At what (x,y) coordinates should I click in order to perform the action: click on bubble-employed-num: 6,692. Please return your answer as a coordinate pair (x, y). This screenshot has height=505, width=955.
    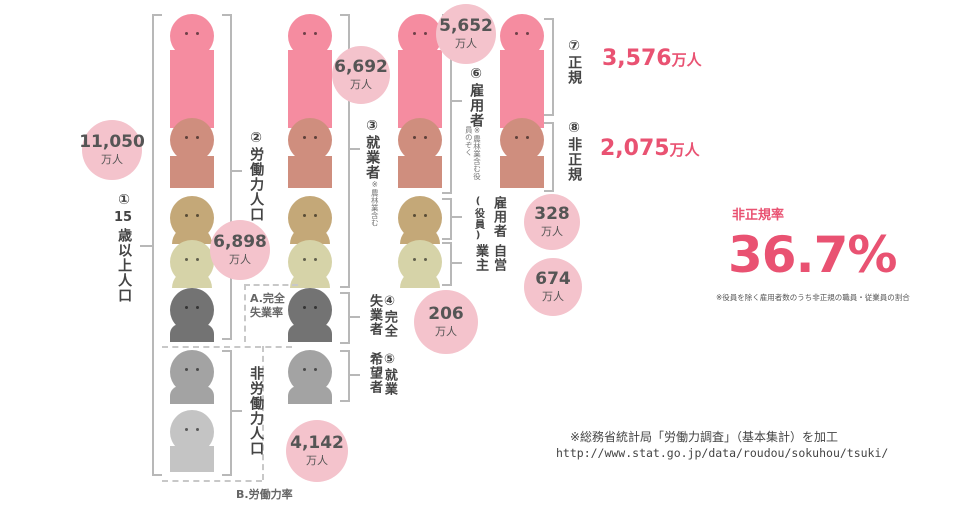
    Looking at the image, I should click on (361, 67).